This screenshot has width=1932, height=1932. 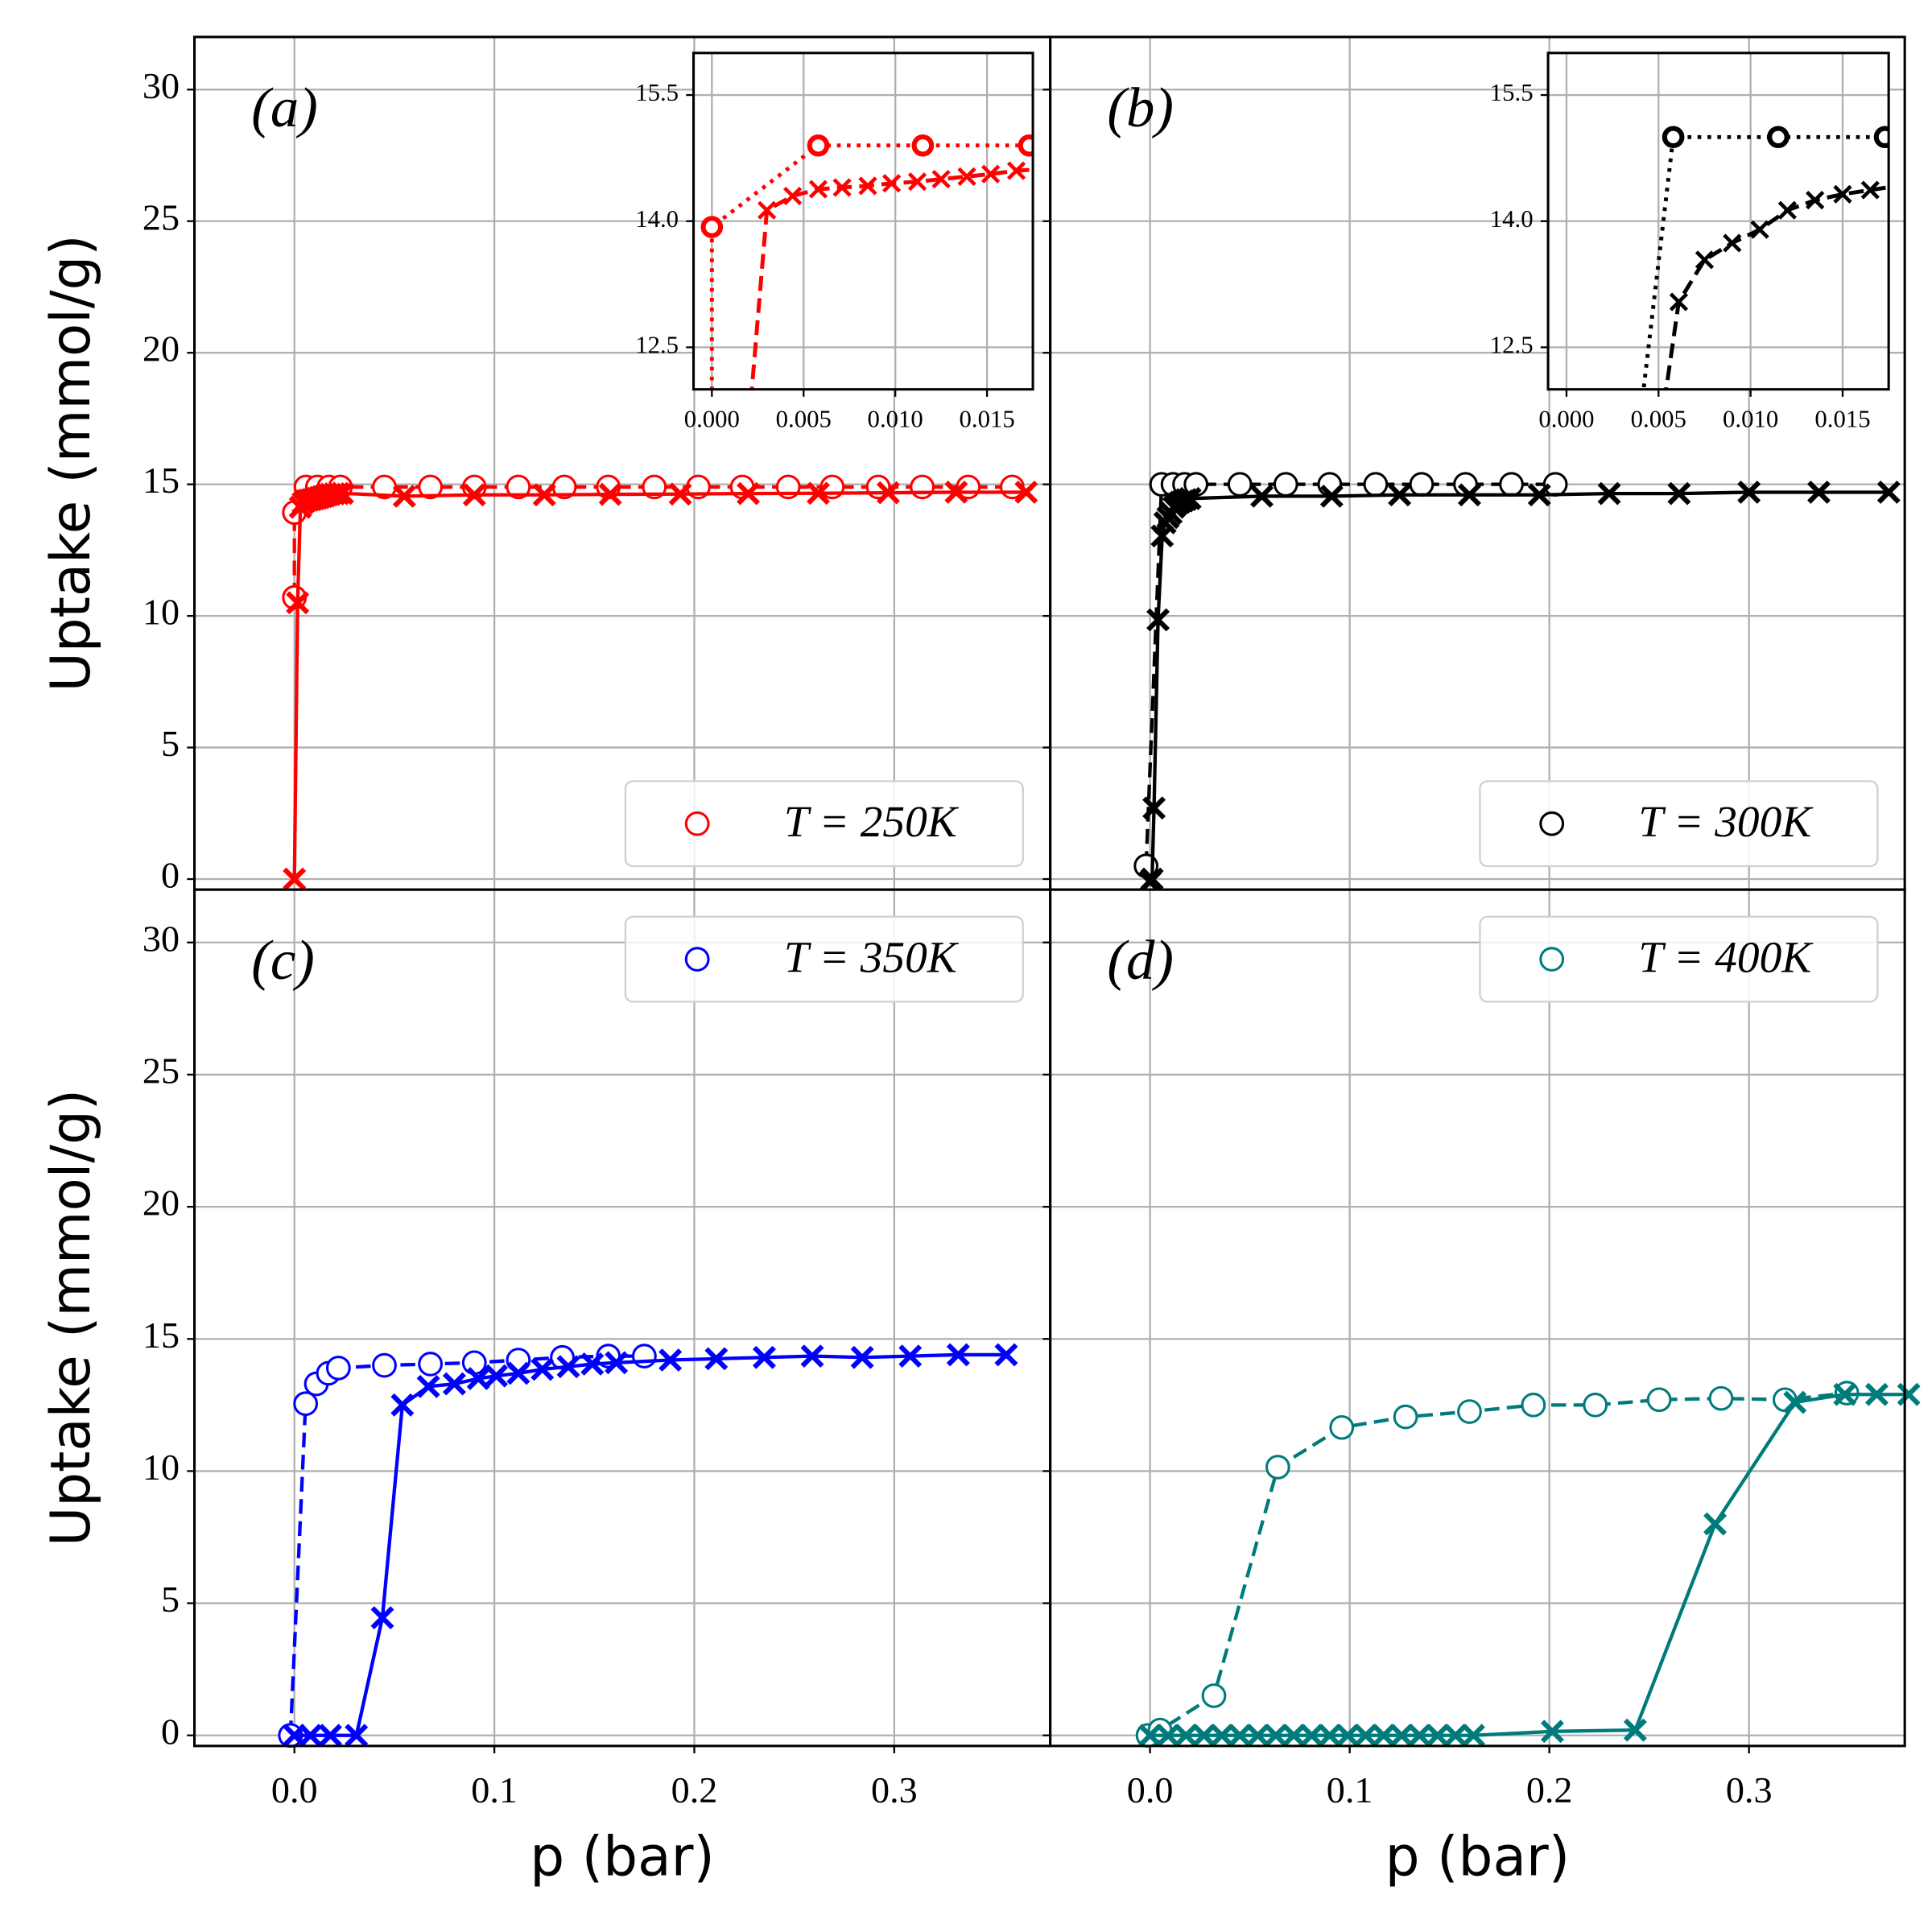 What do you see at coordinates (170, 875) in the screenshot?
I see `y-tick-label: 0` at bounding box center [170, 875].